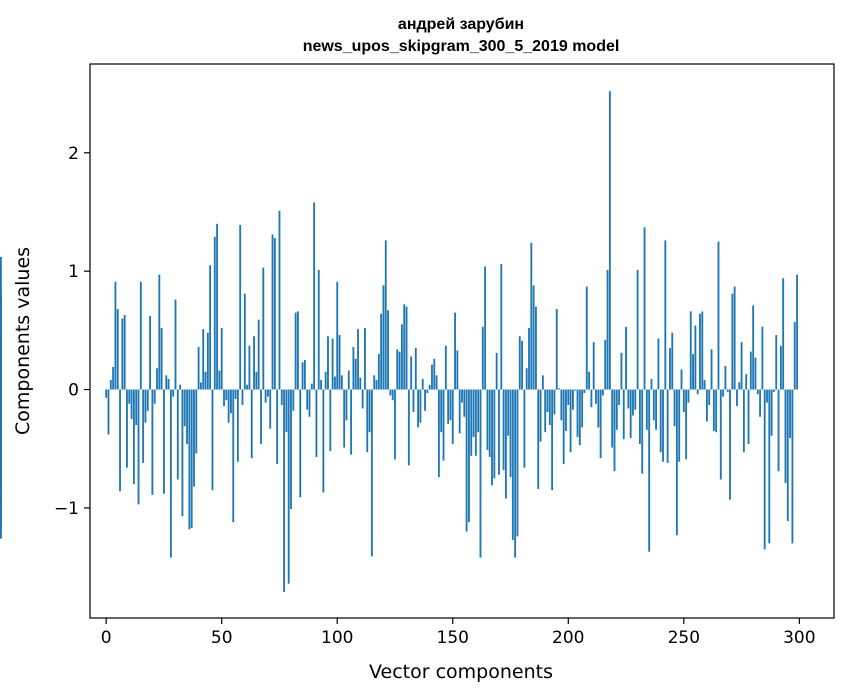  I want to click on x-tick-label: 250, so click(684, 638).